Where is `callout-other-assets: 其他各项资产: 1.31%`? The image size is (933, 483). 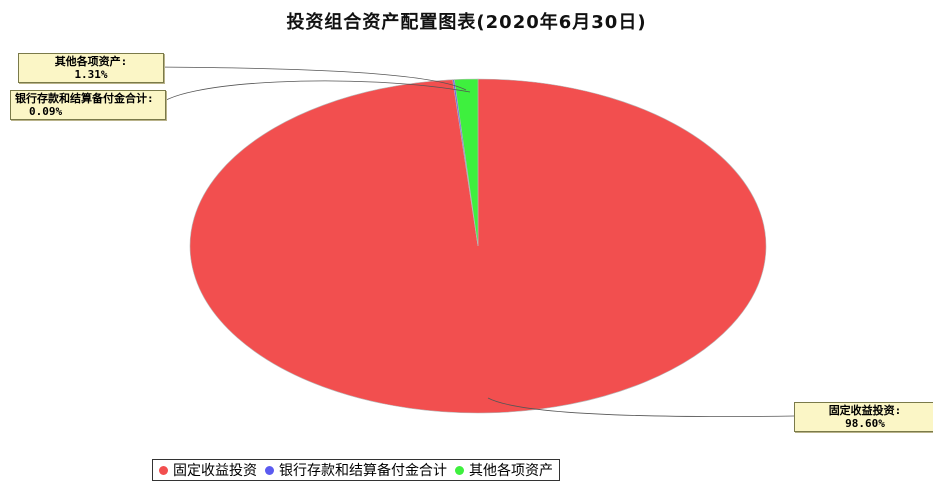 callout-other-assets: 其他各项资产: 1.31% is located at coordinates (91, 68).